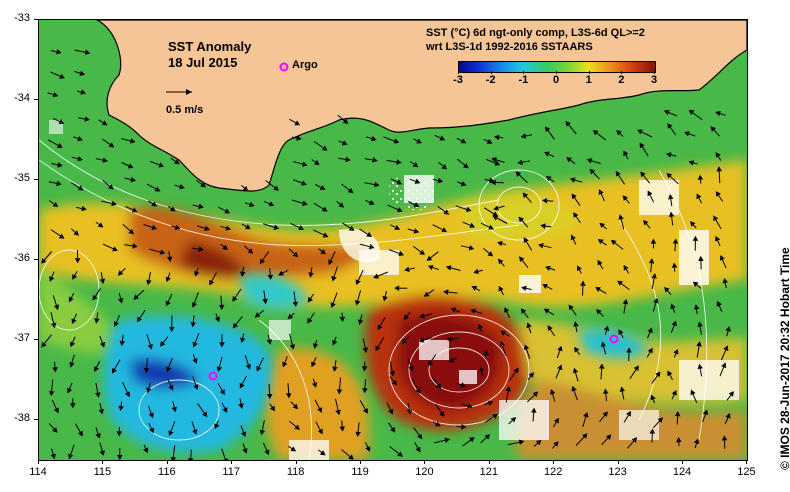 The image size is (790, 492). Describe the element at coordinates (284, 67) in the screenshot. I see `argo-legend-marker` at that location.